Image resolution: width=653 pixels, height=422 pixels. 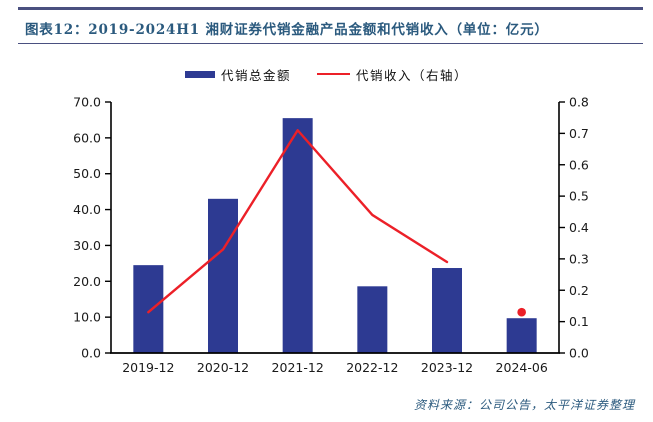 What do you see at coordinates (372, 367) in the screenshot?
I see `x-axis-label: 2022-12` at bounding box center [372, 367].